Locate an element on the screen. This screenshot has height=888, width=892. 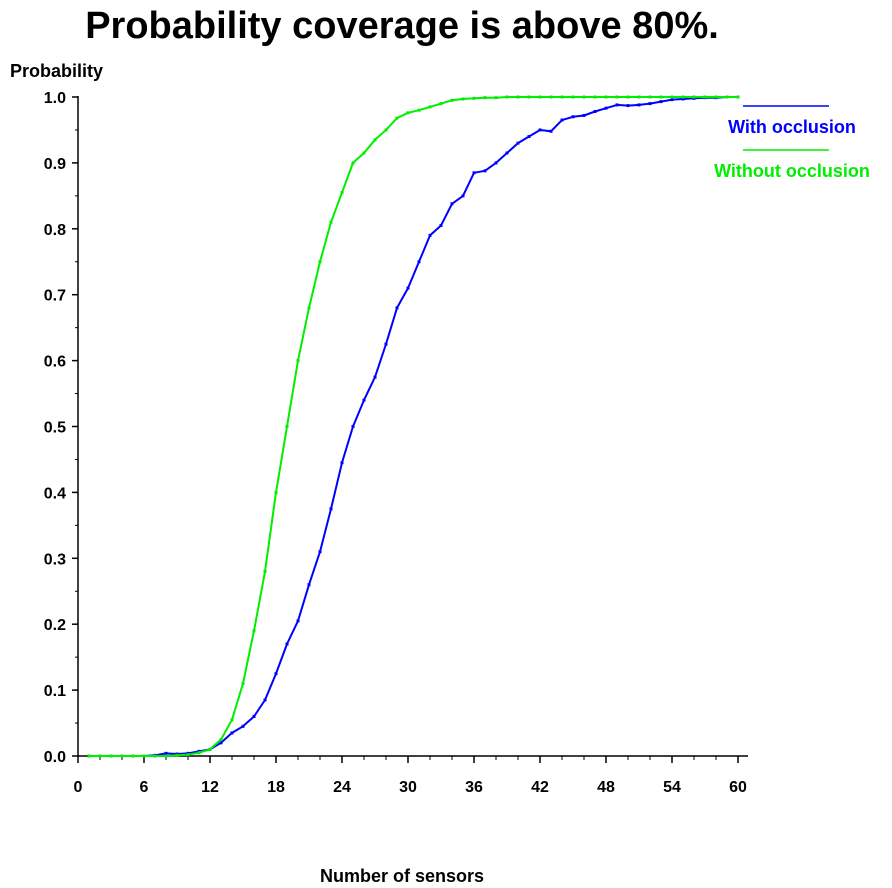
y-tick-label: 0.5 is located at coordinates (55, 428).